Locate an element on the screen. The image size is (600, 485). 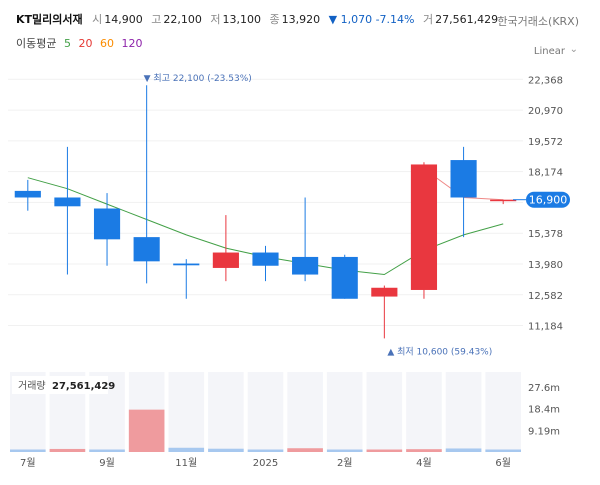
x-tick-label: 2025 is located at coordinates (265, 463).